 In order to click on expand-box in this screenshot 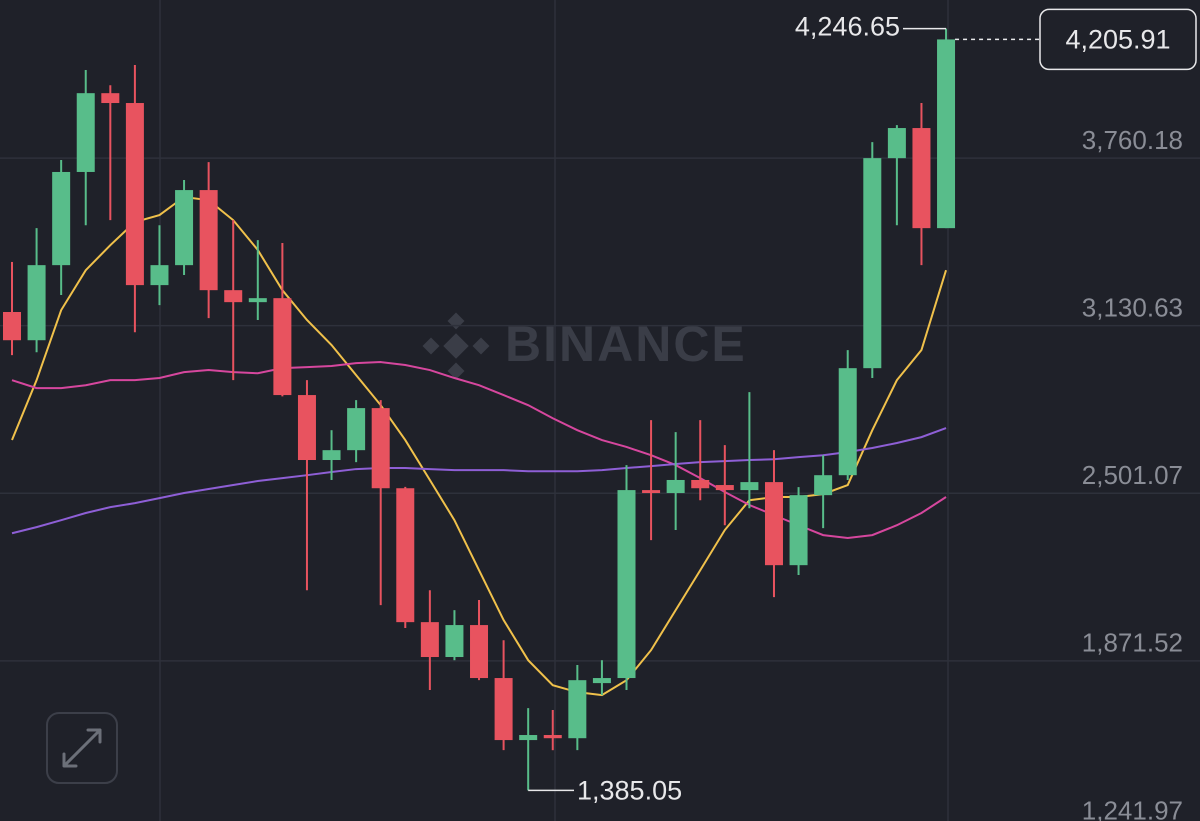, I will do `click(82, 748)`.